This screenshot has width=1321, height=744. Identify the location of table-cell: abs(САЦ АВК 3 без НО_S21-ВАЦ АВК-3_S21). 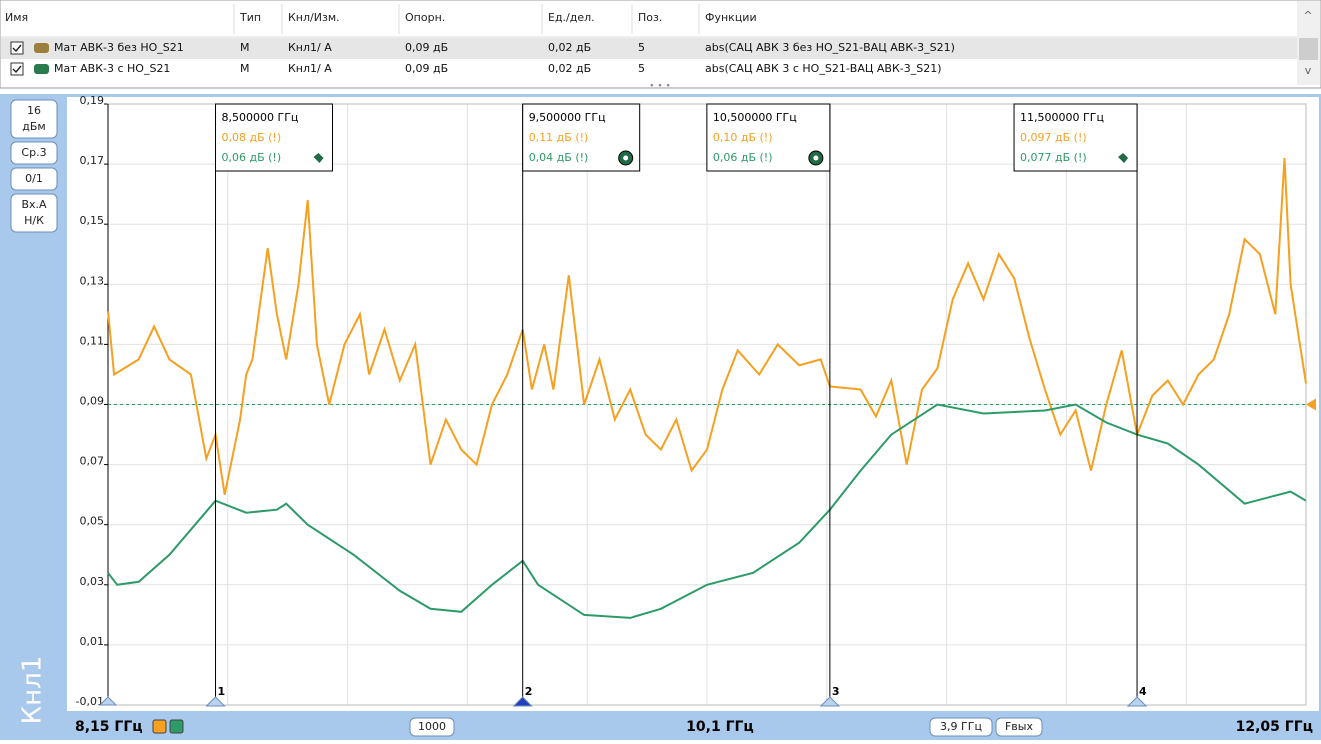
(830, 47).